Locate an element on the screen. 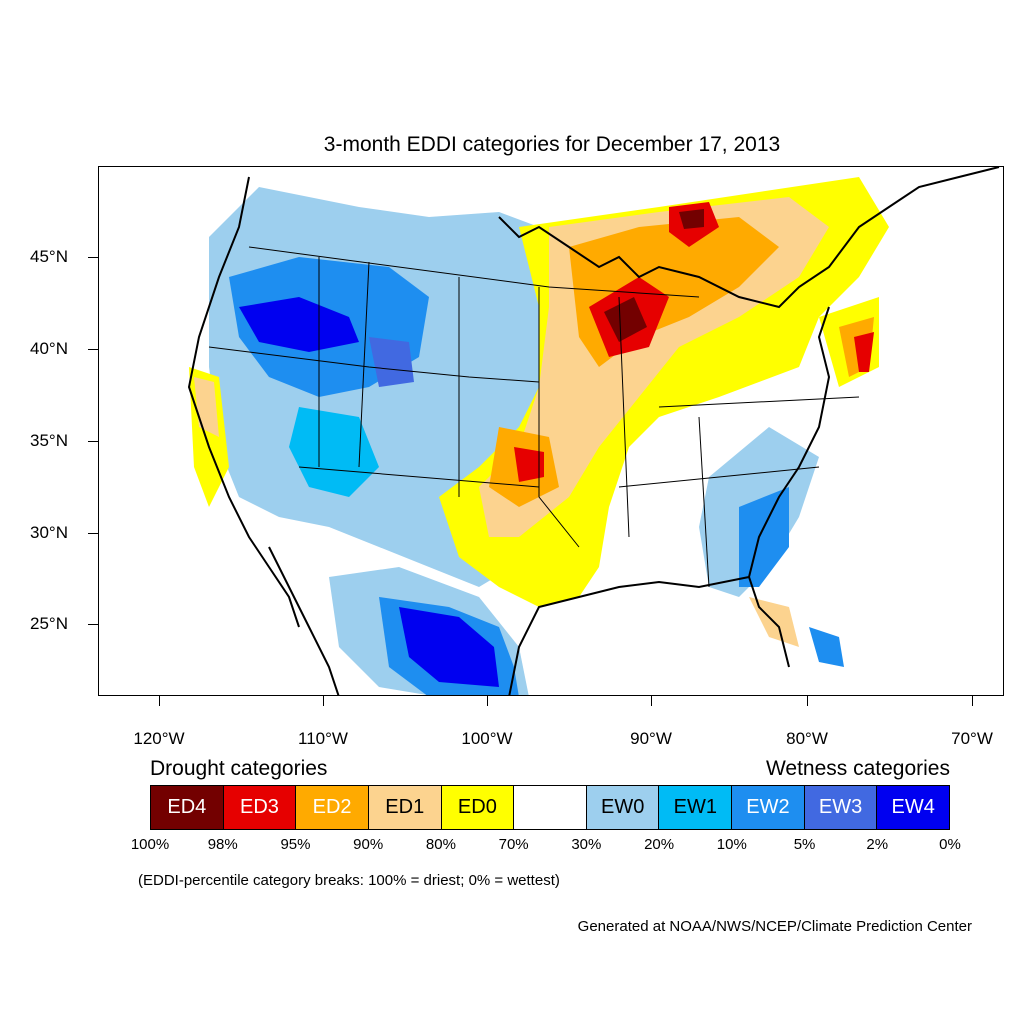 This screenshot has height=1024, width=1024. legend-cell-ed1: ED1 is located at coordinates (405, 807).